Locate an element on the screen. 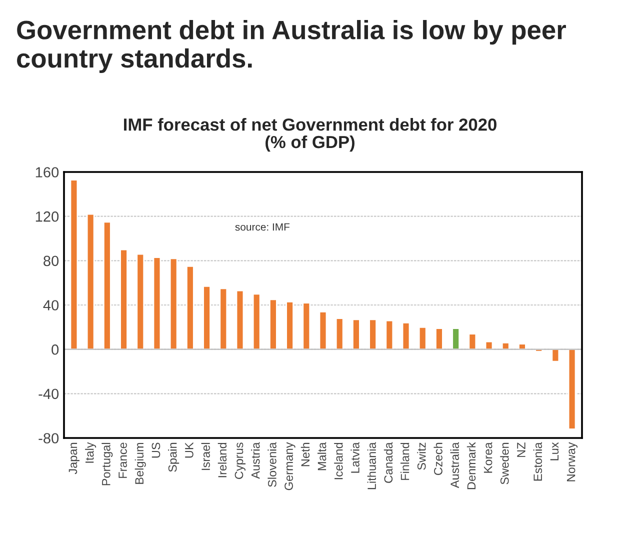  x-tick-label: Iceland is located at coordinates (338, 461).